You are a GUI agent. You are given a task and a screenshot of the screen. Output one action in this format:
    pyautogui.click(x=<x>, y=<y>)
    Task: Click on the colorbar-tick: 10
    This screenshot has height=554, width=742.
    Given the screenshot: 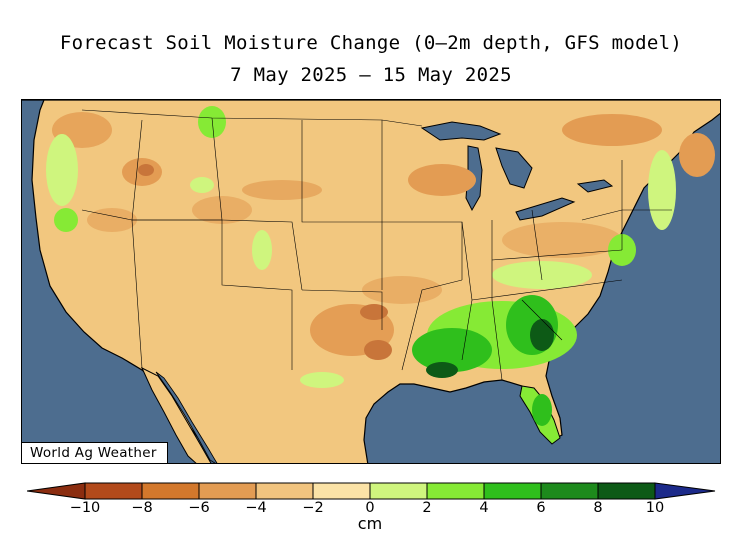 What is the action you would take?
    pyautogui.click(x=655, y=508)
    